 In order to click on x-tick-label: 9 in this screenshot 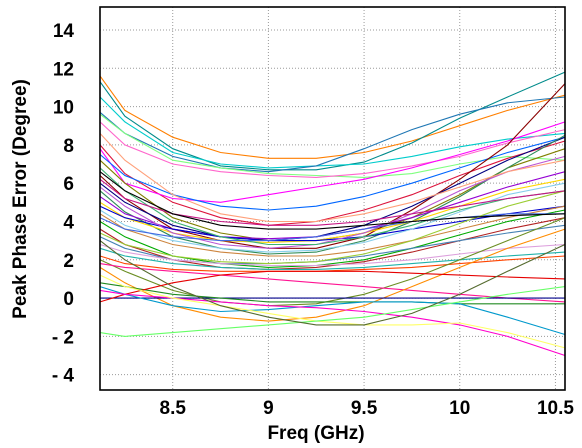, I will do `click(268, 408)`.